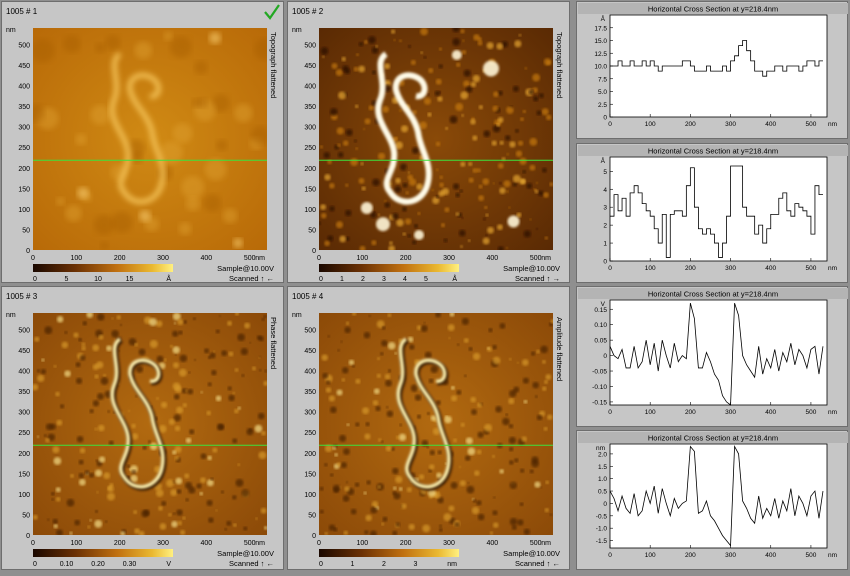 This screenshot has width=850, height=576. I want to click on y-tick-label: 100, so click(24, 495).